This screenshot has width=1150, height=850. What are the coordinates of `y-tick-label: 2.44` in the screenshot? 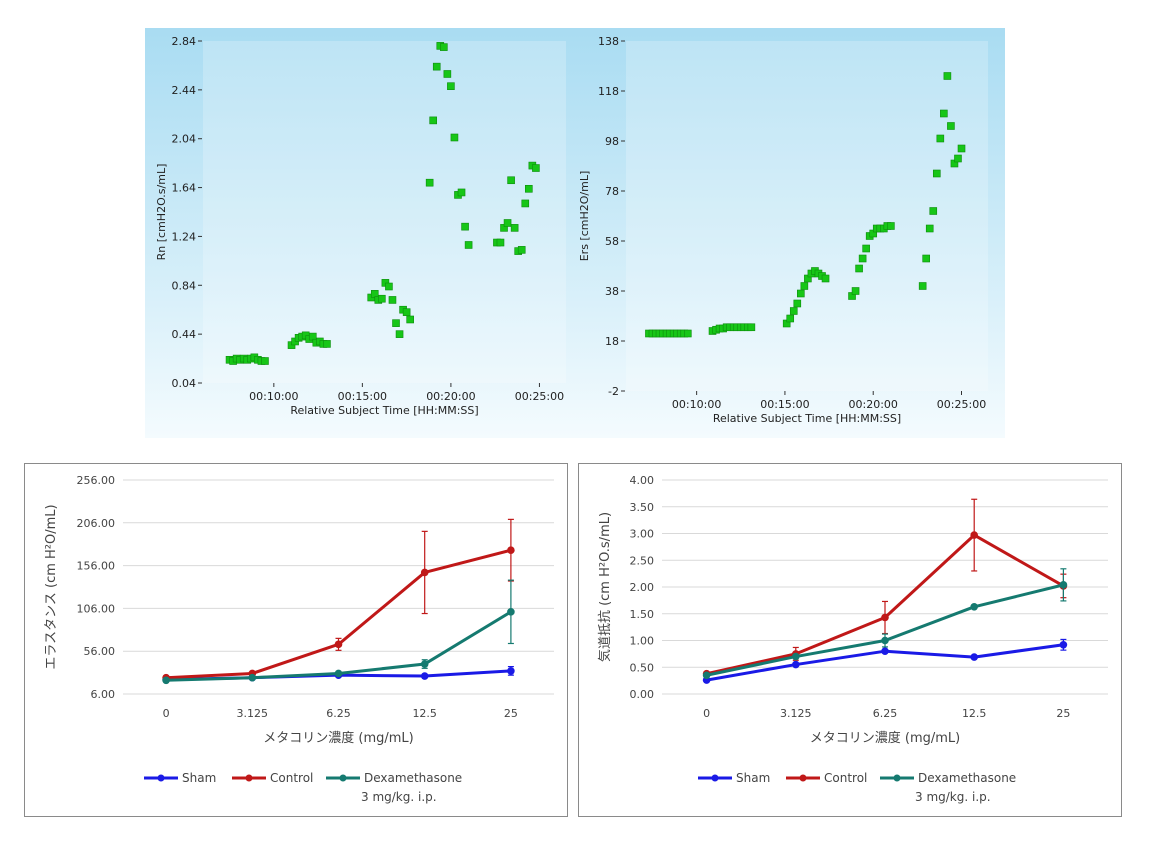 It's located at (184, 90).